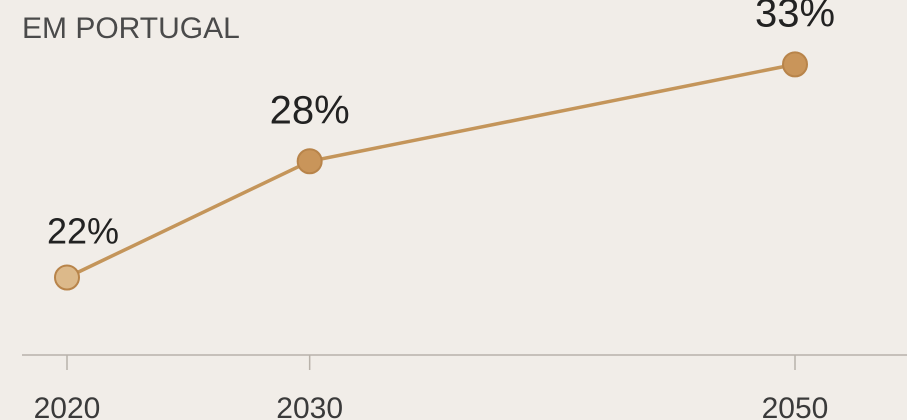  What do you see at coordinates (131, 28) in the screenshot?
I see `chart-title: EM PORTUGAL` at bounding box center [131, 28].